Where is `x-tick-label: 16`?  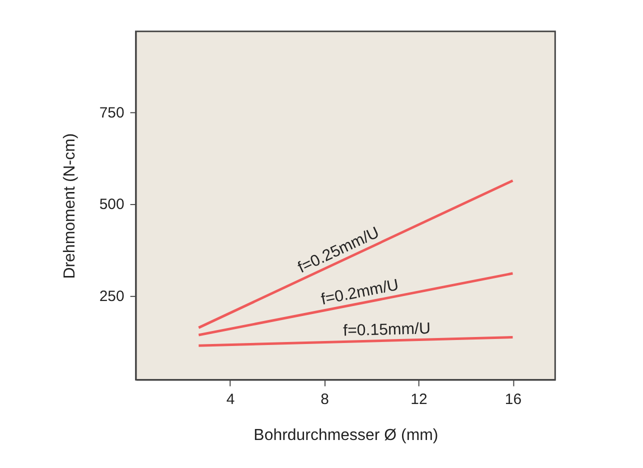 x-tick-label: 16 is located at coordinates (513, 399).